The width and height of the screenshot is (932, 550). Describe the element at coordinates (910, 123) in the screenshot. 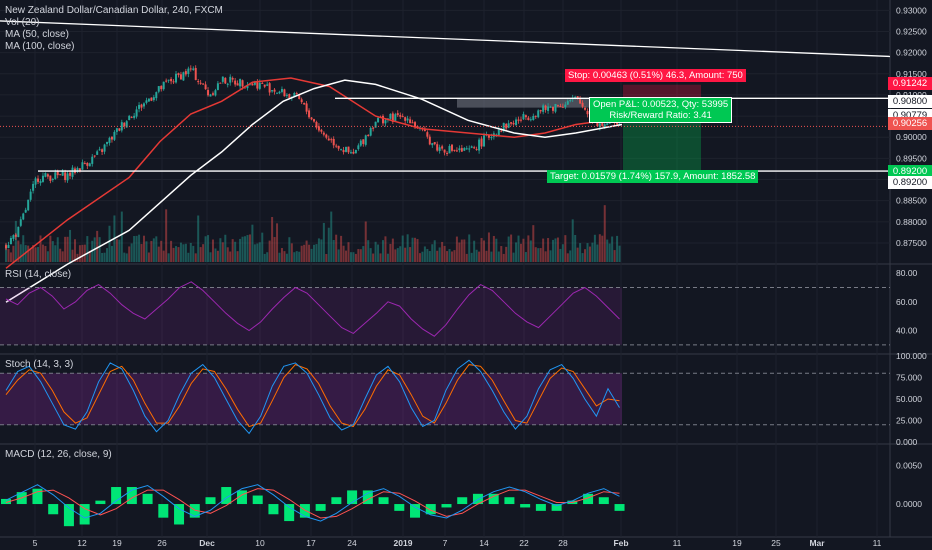

I see `current-price-tag: 0.90256` at that location.